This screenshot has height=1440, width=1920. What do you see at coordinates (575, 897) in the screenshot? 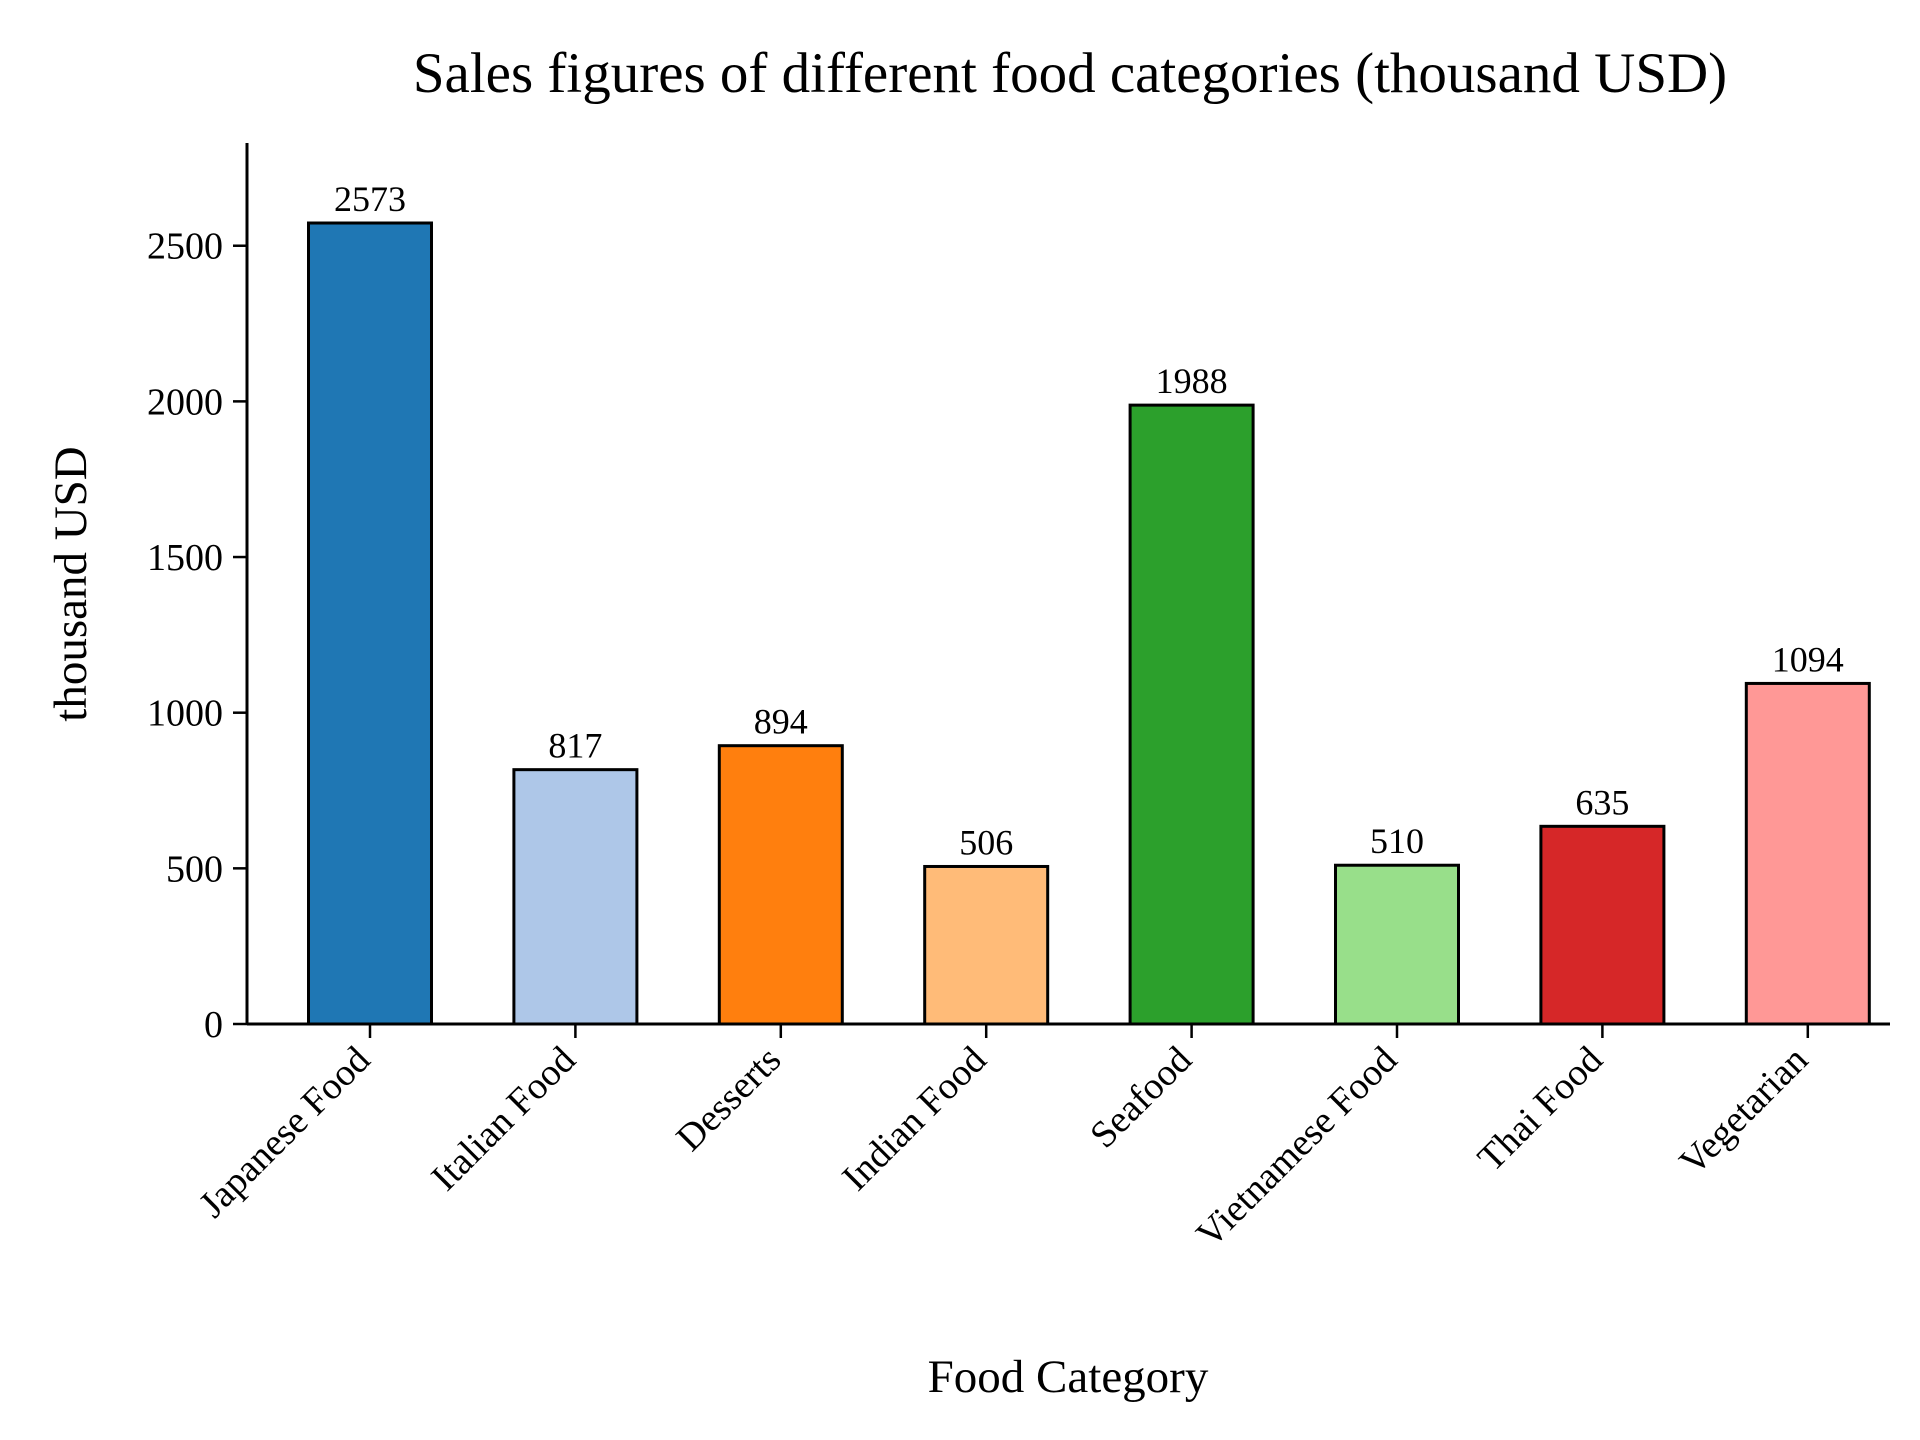
I see `bar-italian-food` at bounding box center [575, 897].